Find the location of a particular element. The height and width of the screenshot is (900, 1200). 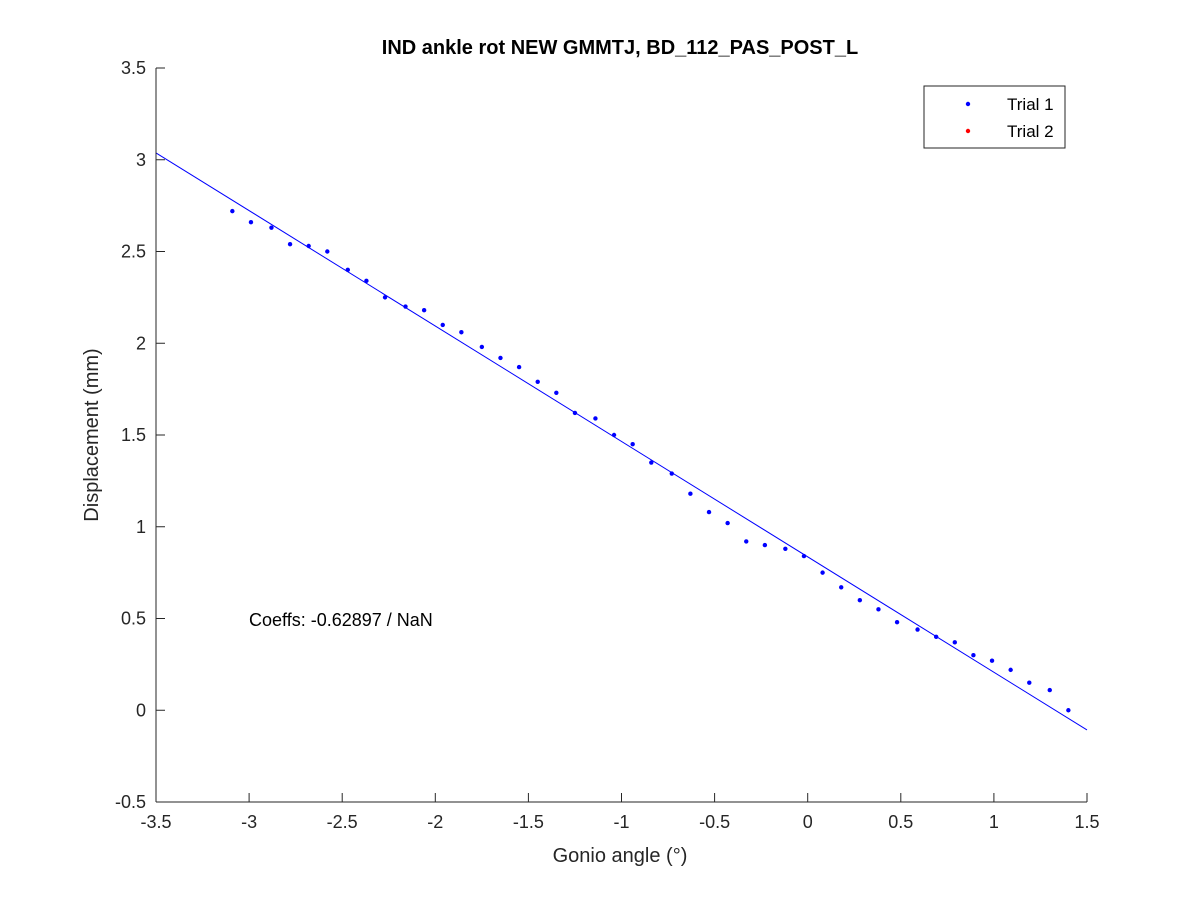

x-axis-label: Gonio angle (°) is located at coordinates (620, 856).